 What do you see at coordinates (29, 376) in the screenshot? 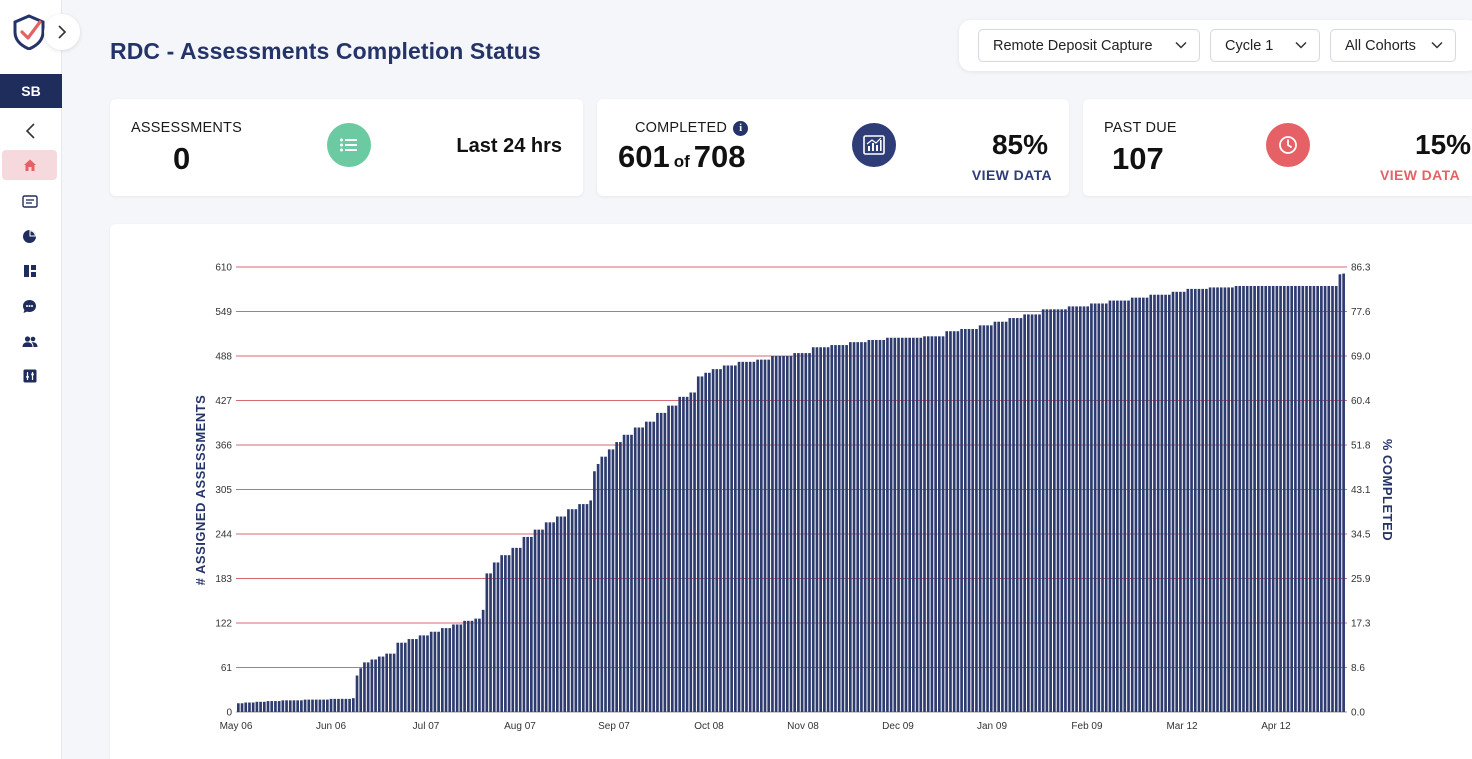
I see `nav-settings` at bounding box center [29, 376].